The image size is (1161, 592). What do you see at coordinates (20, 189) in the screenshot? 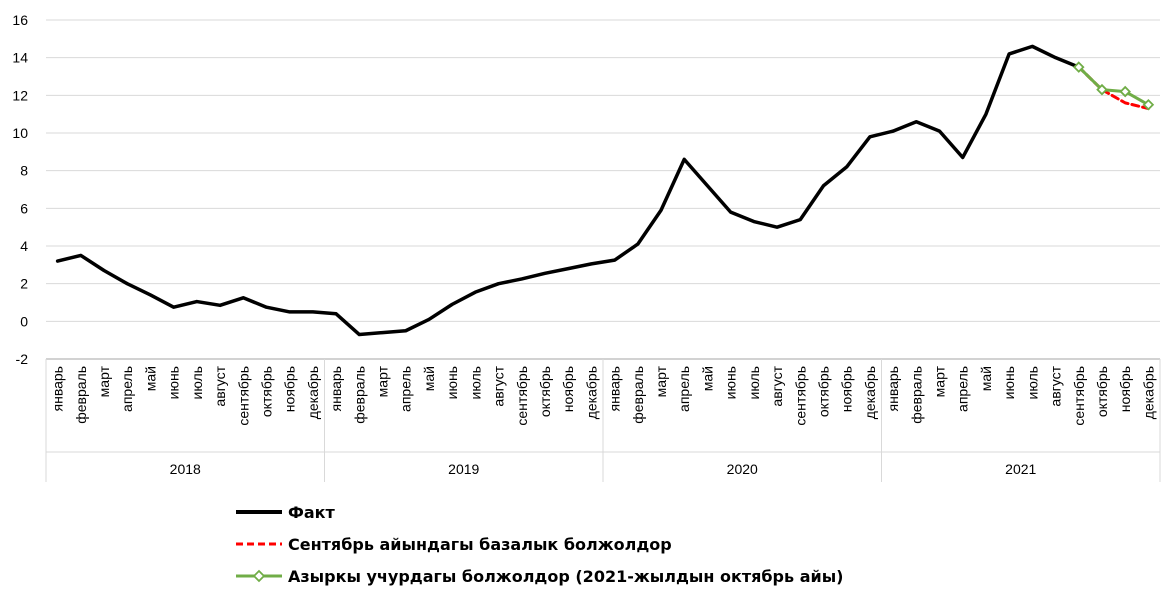
I see `y-axis-ticks: -2 0 2 4 6 8 10 12 14 16` at bounding box center [20, 189].